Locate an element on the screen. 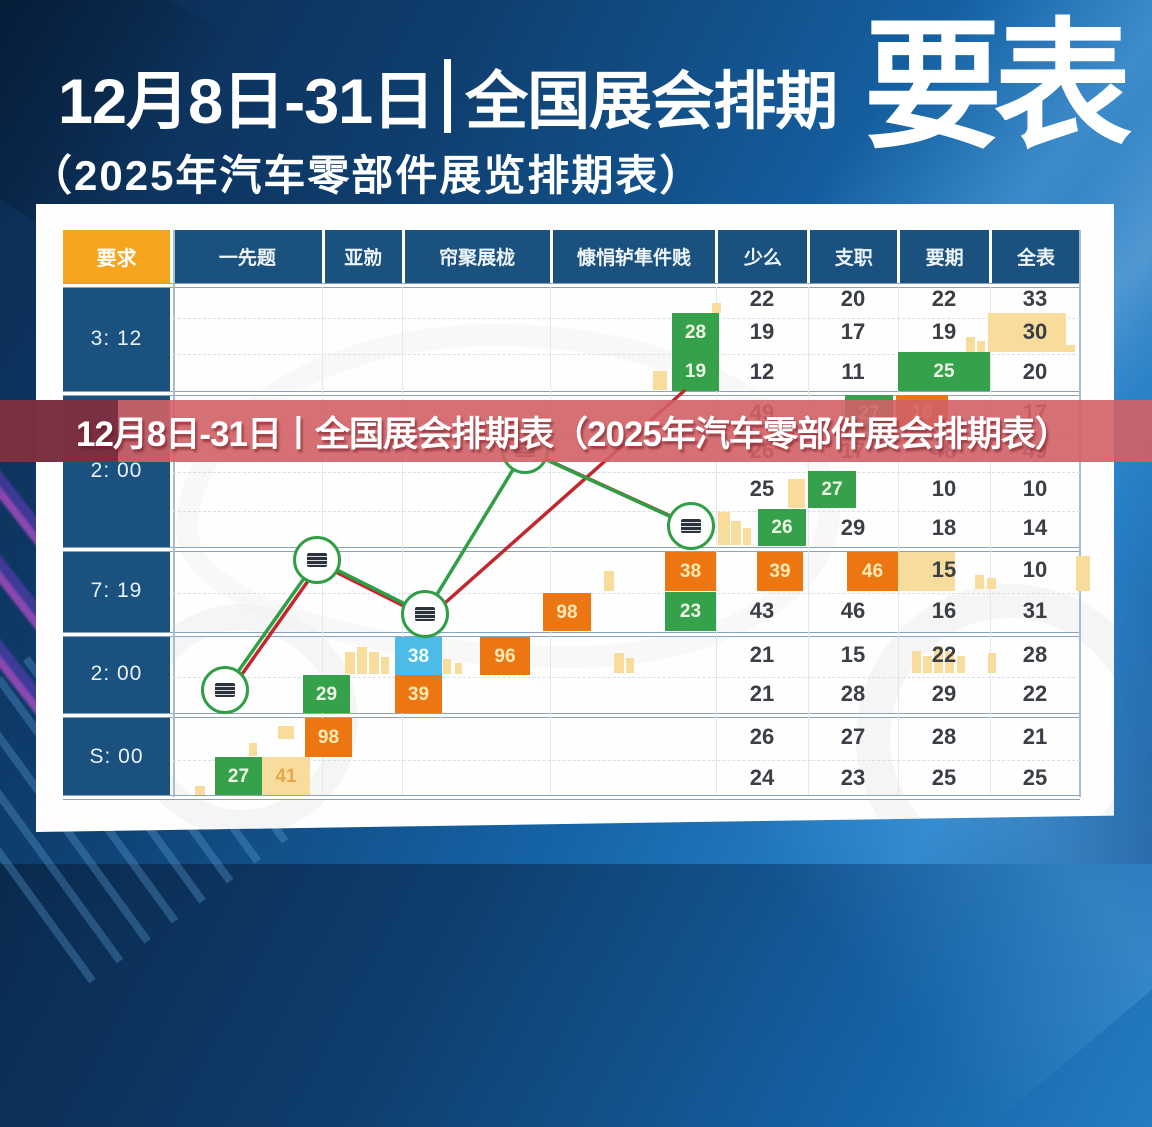 Image resolution: width=1152 pixels, height=1127 pixels. title-big-characters: 要表 is located at coordinates (997, 87).